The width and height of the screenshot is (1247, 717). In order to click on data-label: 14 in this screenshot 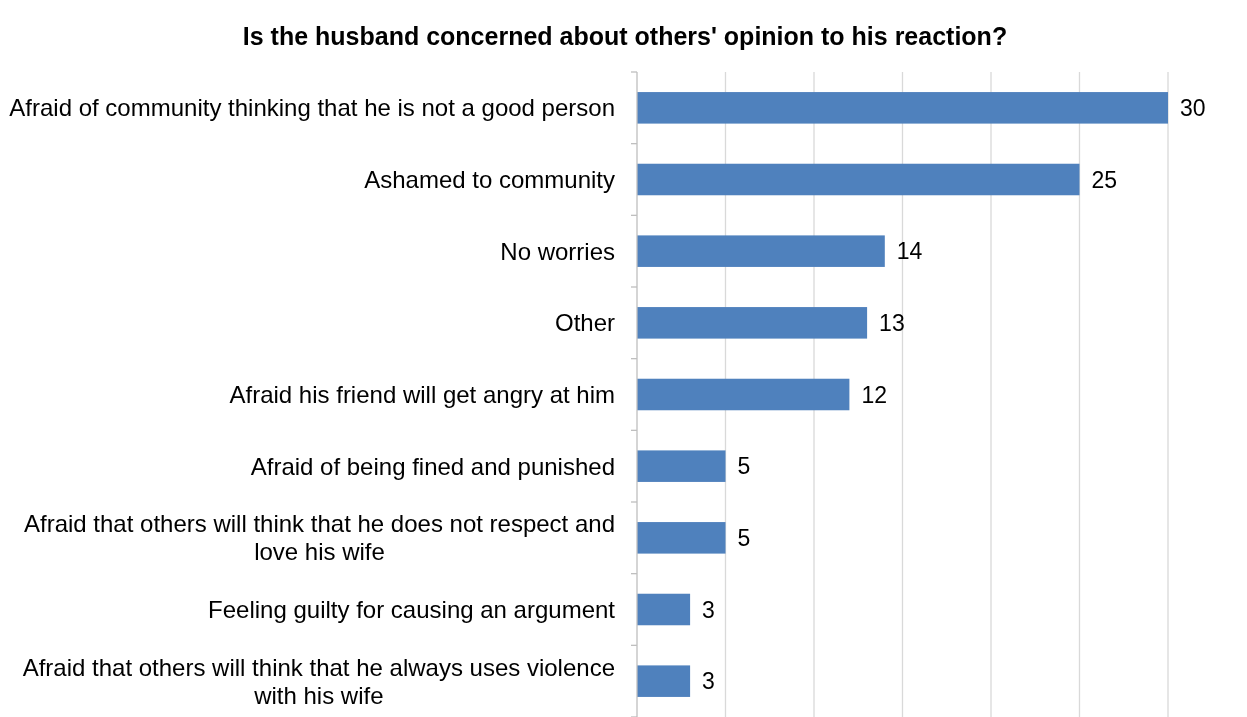, I will do `click(909, 251)`.